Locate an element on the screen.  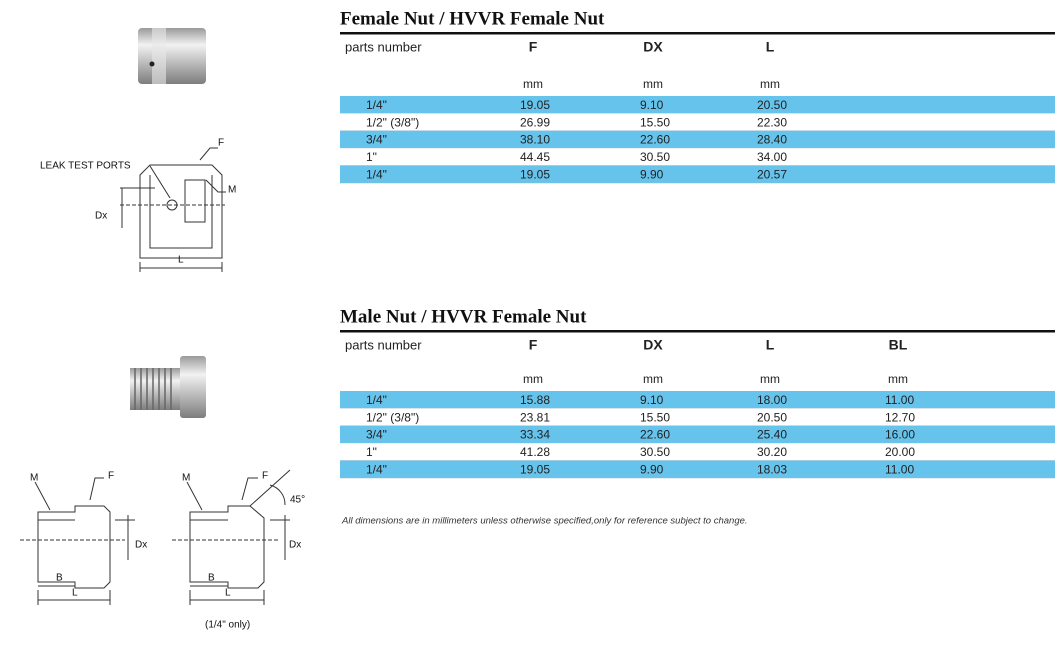
cell: 34.00 is located at coordinates (772, 157).